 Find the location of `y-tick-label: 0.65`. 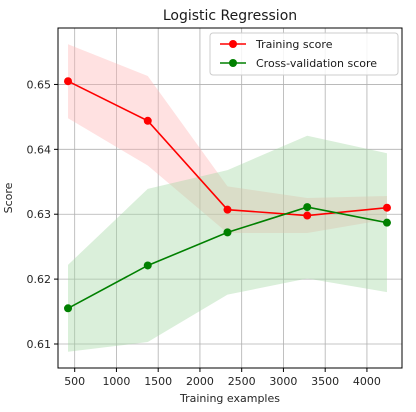

y-tick-label: 0.65 is located at coordinates (39, 84).